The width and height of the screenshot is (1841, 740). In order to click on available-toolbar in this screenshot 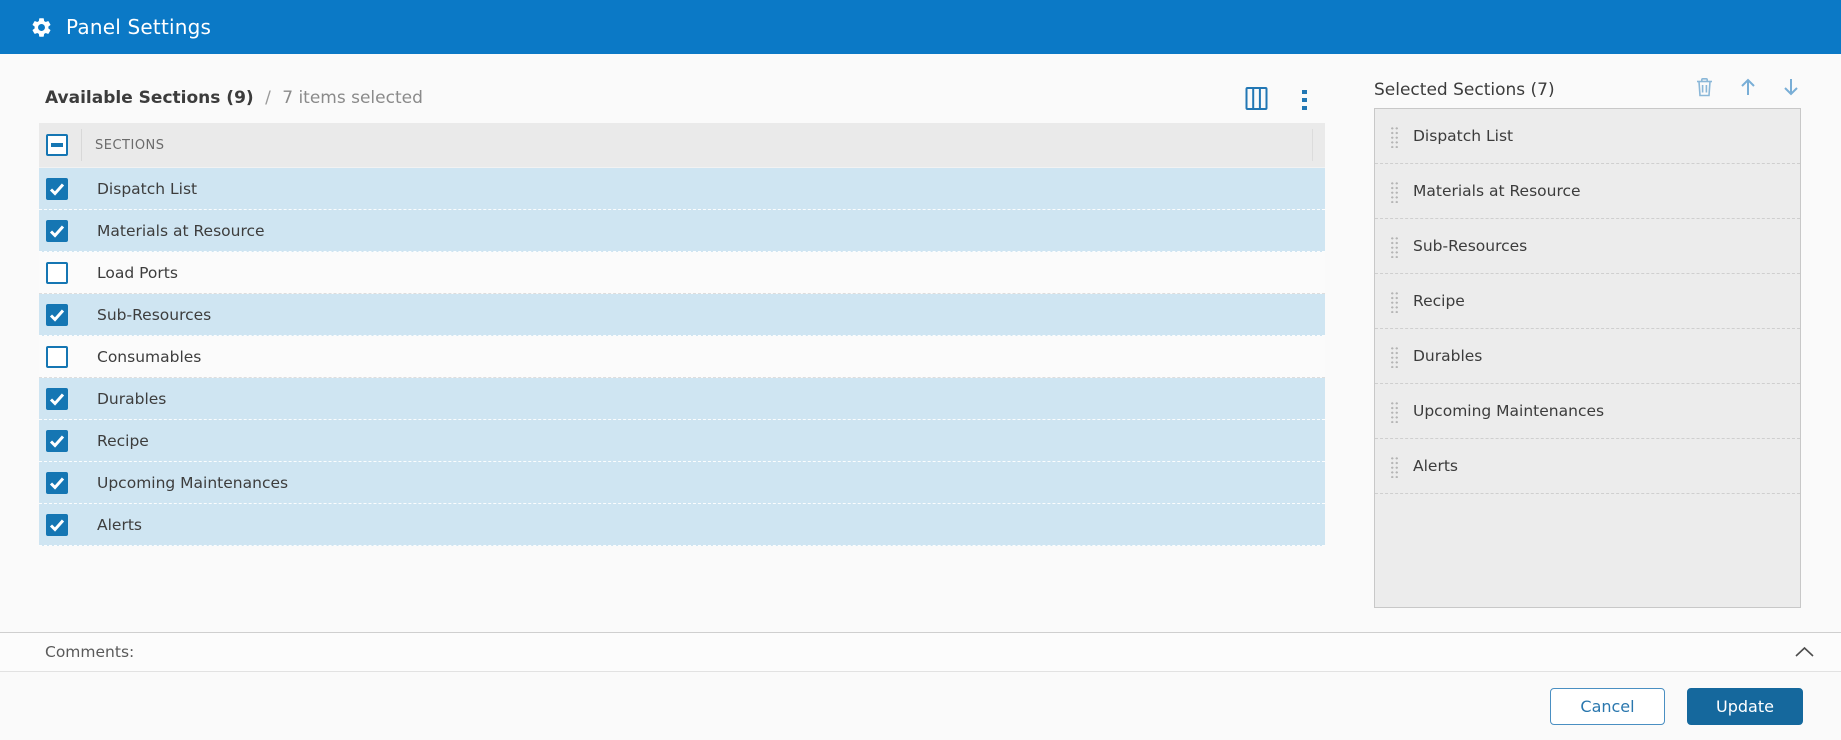, I will do `click(1278, 100)`.